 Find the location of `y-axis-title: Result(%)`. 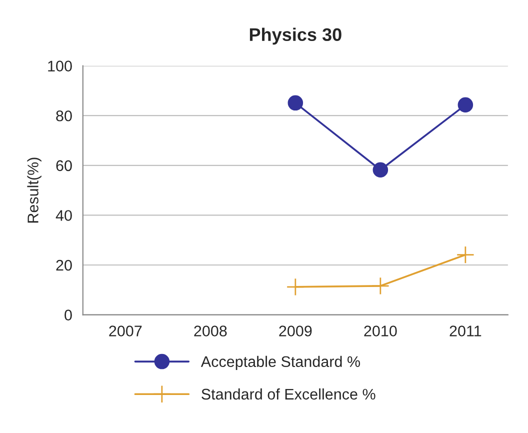

y-axis-title: Result(%) is located at coordinates (34, 190).